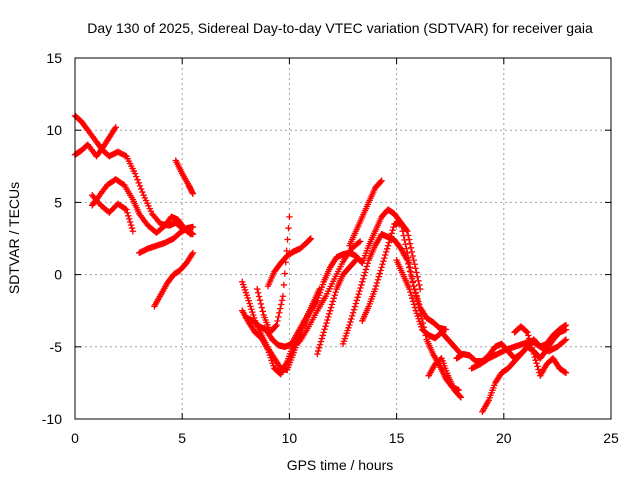  What do you see at coordinates (58, 202) in the screenshot?
I see `y-tick-label: 5` at bounding box center [58, 202].